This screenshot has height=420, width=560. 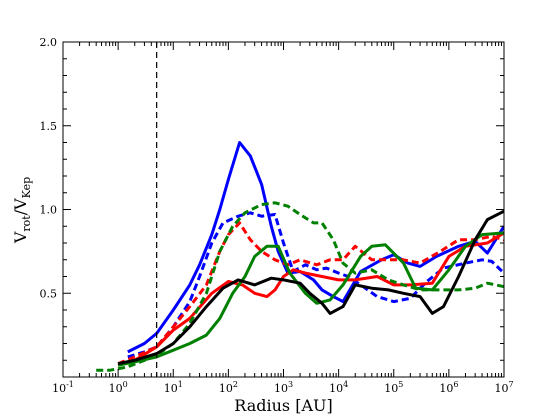 What do you see at coordinates (20, 206) in the screenshot?
I see `y-axis-label-slash: /V` at bounding box center [20, 206].